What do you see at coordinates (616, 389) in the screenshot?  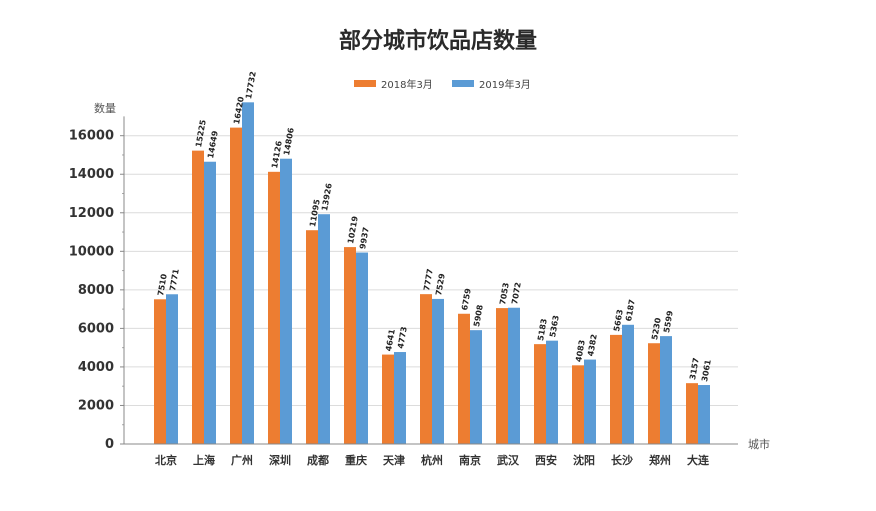 I see `bar-2018-长沙` at bounding box center [616, 389].